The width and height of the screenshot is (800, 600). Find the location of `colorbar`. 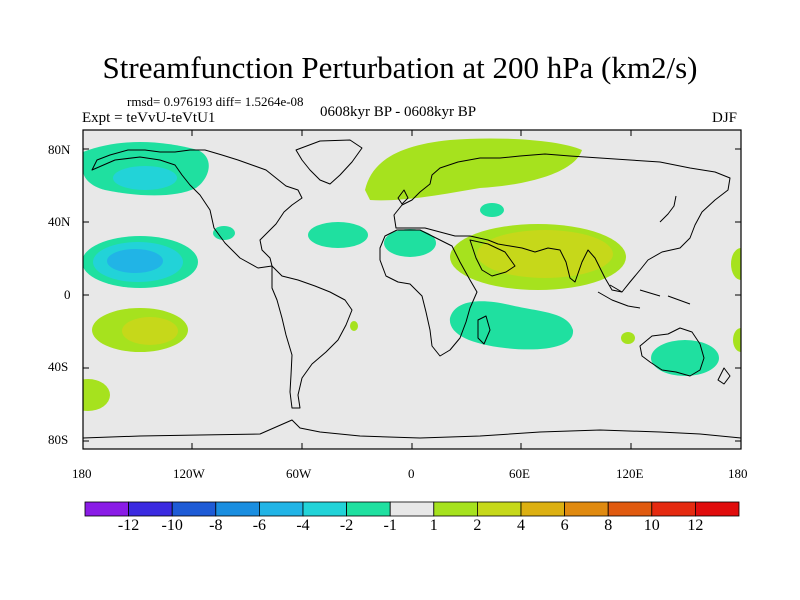

colorbar is located at coordinates (412, 509).